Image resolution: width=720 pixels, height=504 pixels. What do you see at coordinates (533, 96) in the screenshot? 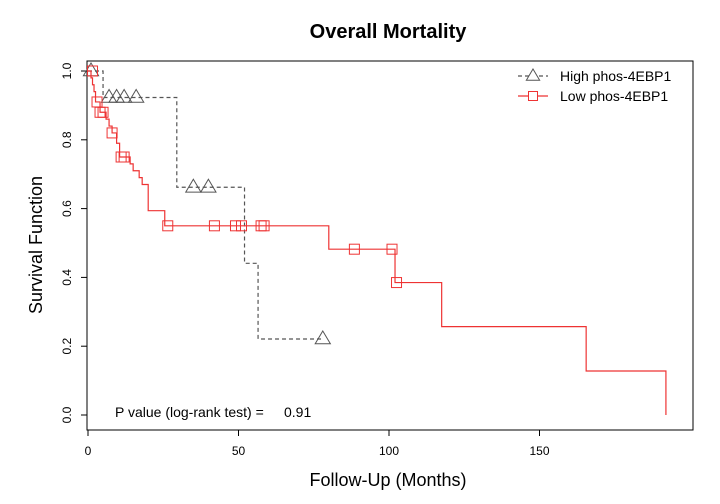
I see `legend-marker-low` at bounding box center [533, 96].